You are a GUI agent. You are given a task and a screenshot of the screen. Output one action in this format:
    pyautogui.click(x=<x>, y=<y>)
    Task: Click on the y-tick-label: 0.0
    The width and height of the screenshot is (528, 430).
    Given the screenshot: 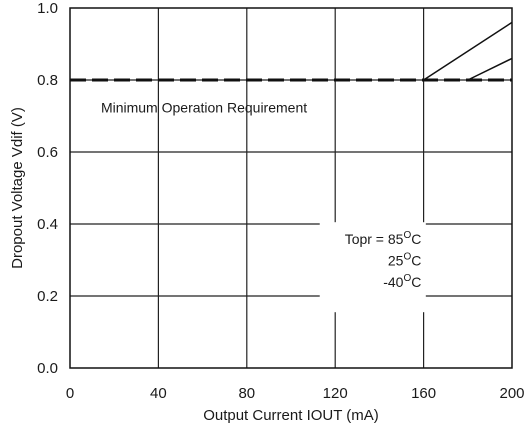 What is the action you would take?
    pyautogui.click(x=47, y=368)
    